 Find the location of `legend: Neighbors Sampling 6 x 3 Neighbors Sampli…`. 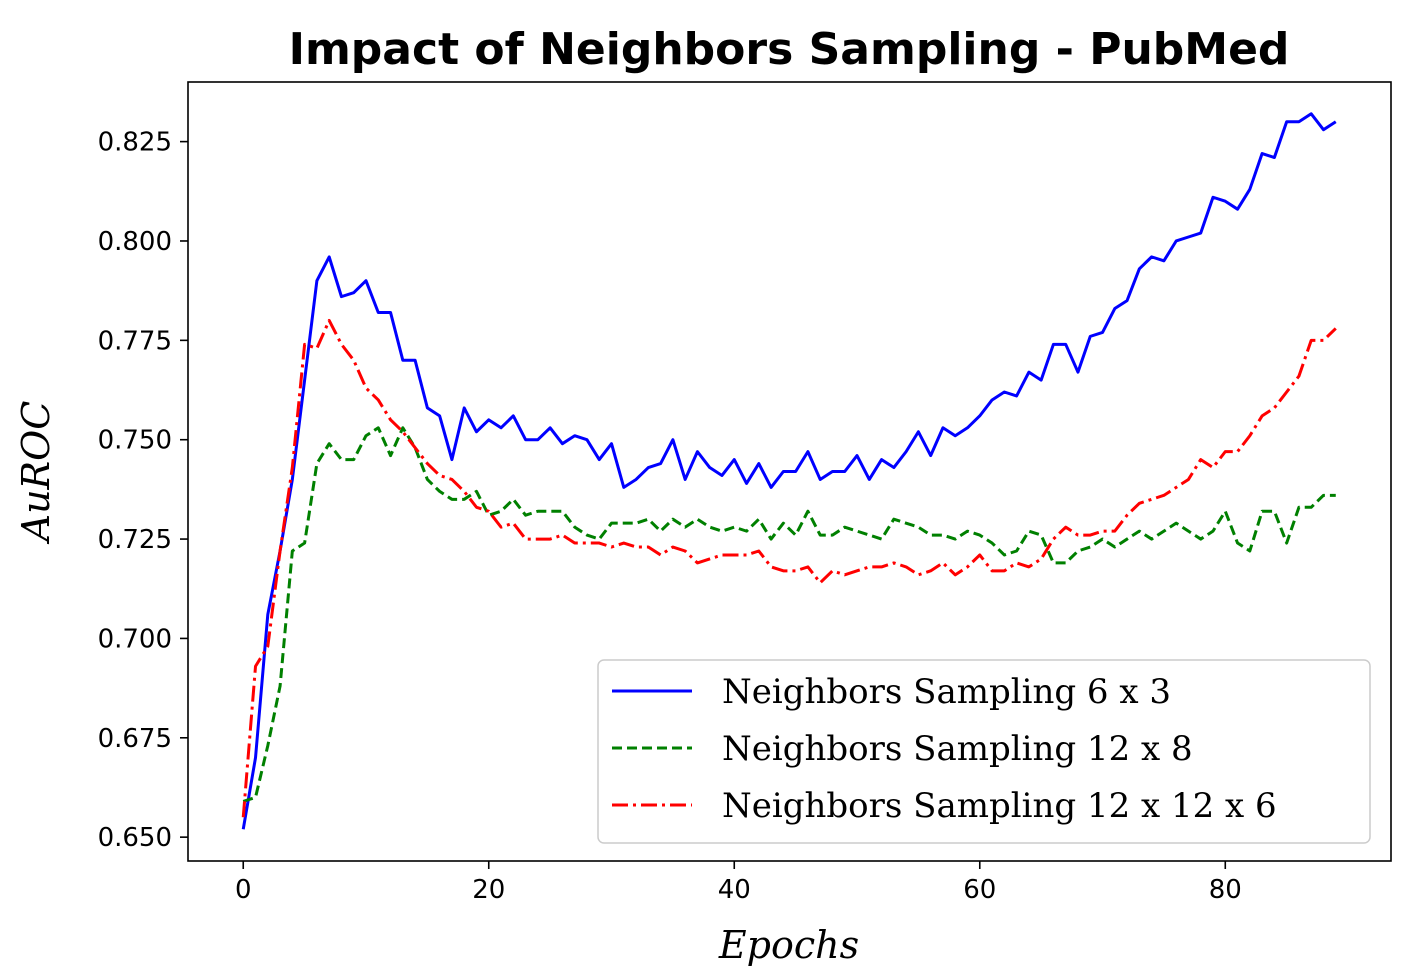

legend: Neighbors Sampling 6 x 3 Neighbors Sampli… is located at coordinates (984, 751).